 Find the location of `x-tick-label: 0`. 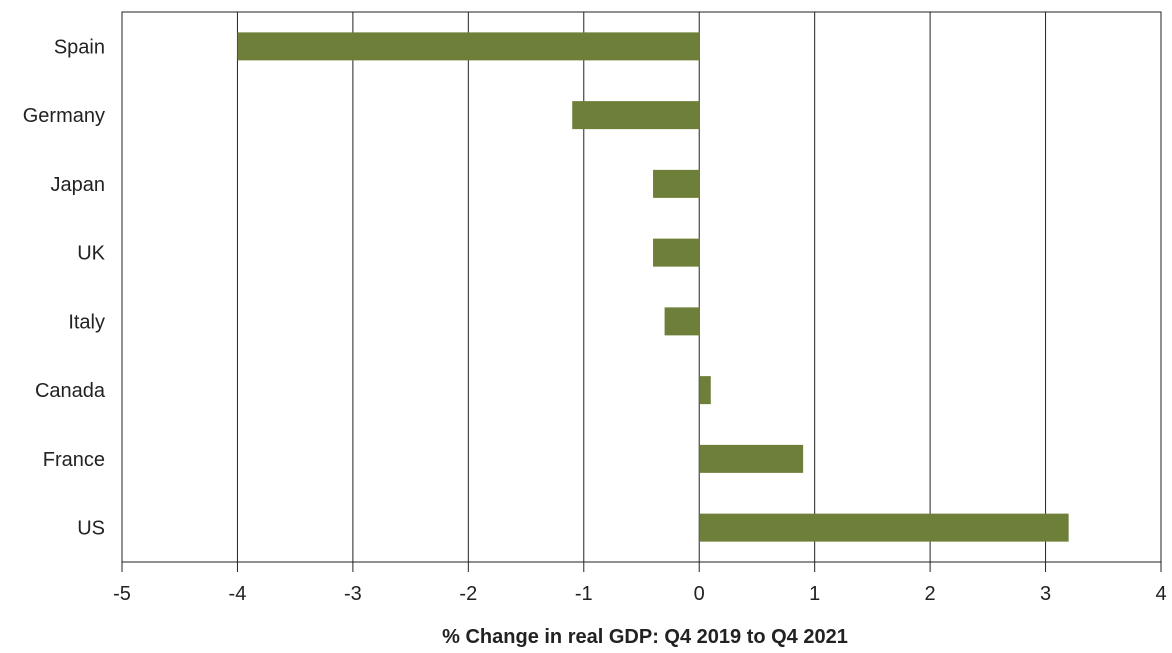

x-tick-label: 0 is located at coordinates (699, 594).